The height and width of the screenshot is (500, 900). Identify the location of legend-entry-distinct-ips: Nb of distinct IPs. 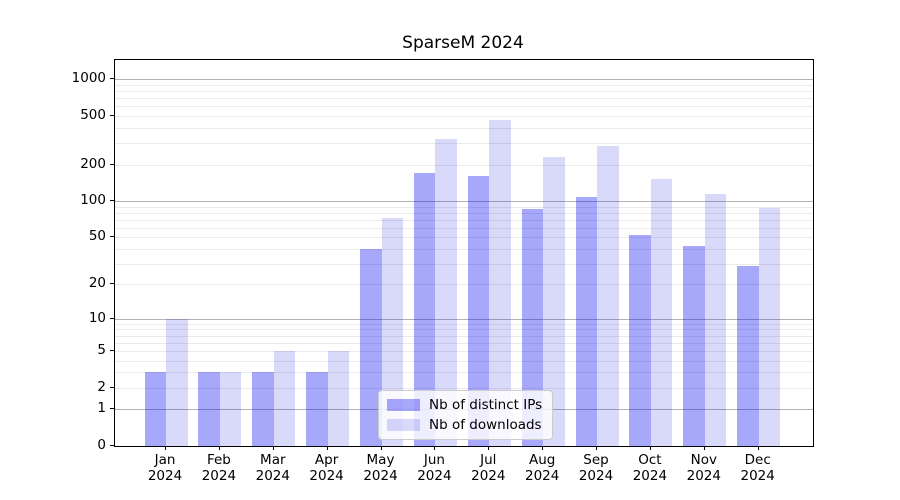
(464, 405).